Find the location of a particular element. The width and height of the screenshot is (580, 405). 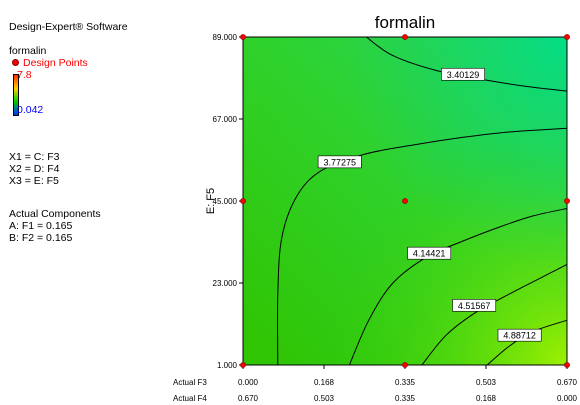

x-tick-label-f4: 0.335 is located at coordinates (405, 398).